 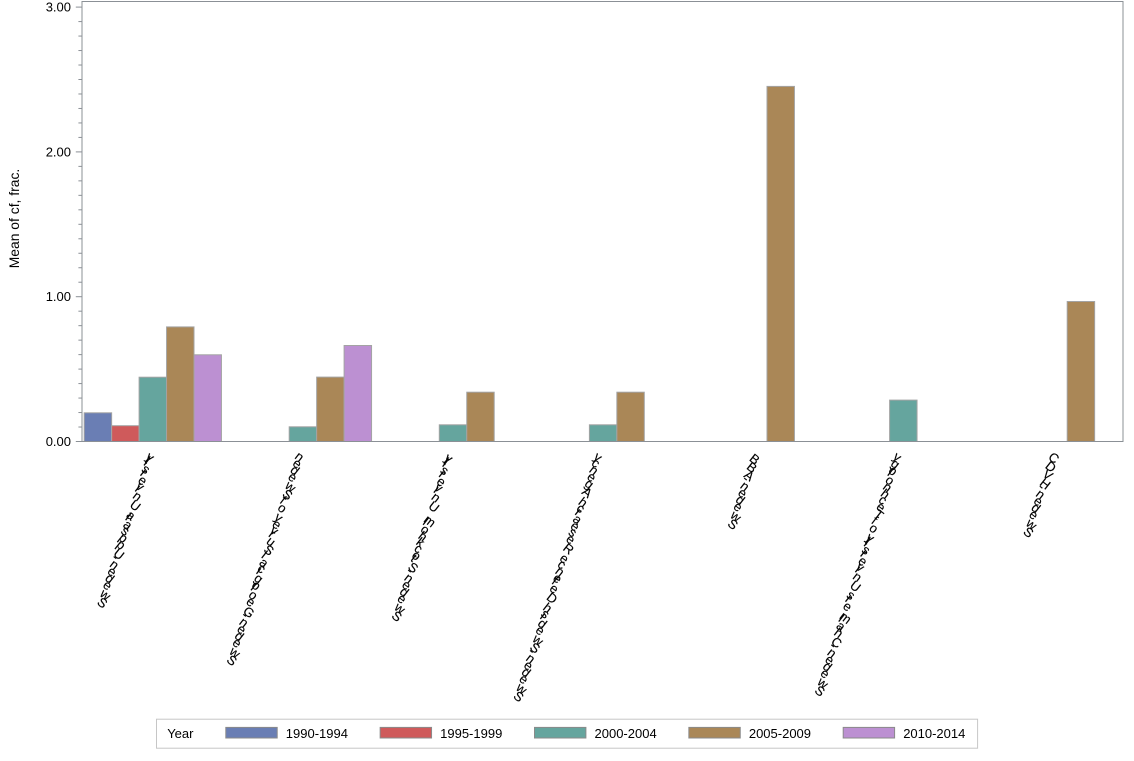 I want to click on svg-text: 1990-1994, so click(x=317, y=733).